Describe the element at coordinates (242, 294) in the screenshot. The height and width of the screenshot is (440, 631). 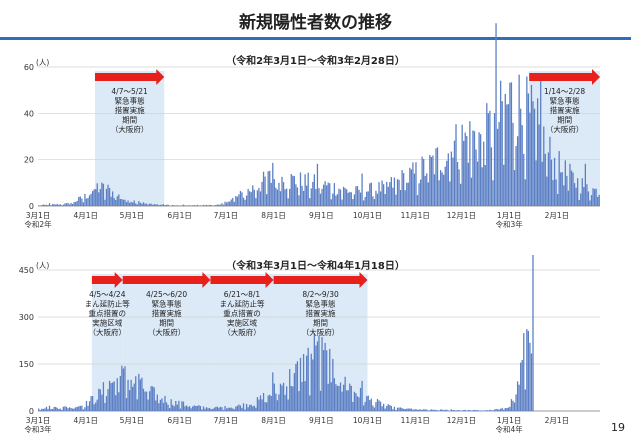
I see `chart2-period-note-2: 6/21～8/1` at that location.